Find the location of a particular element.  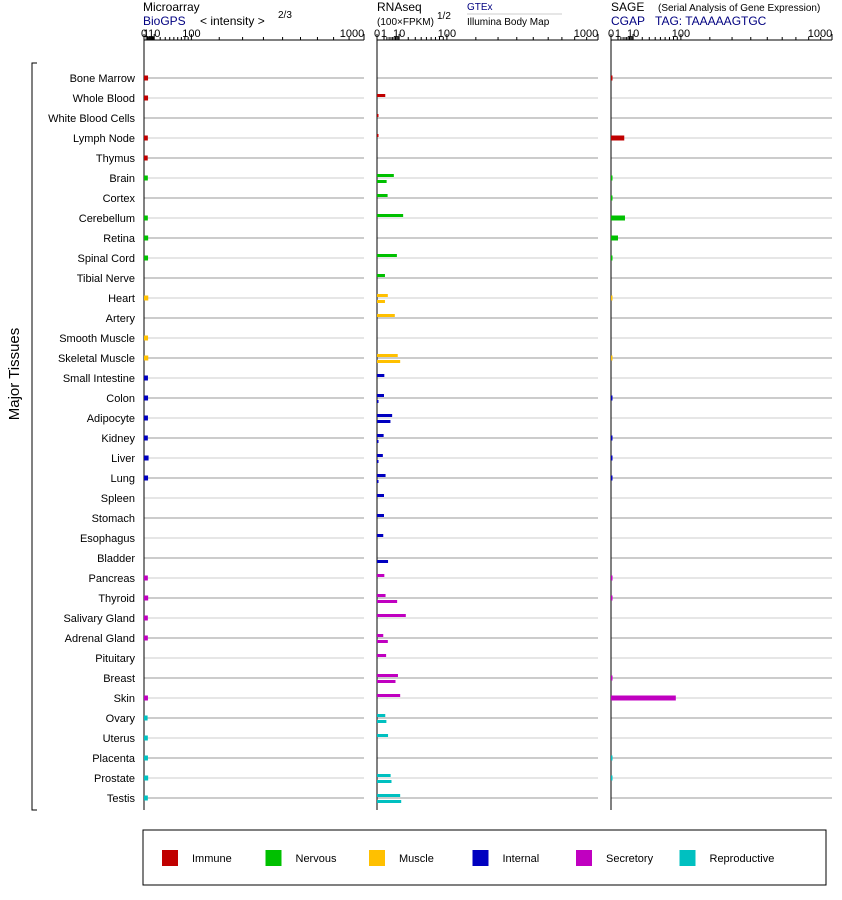

rnaseq-metric-exponent: 1/2 is located at coordinates (444, 16).